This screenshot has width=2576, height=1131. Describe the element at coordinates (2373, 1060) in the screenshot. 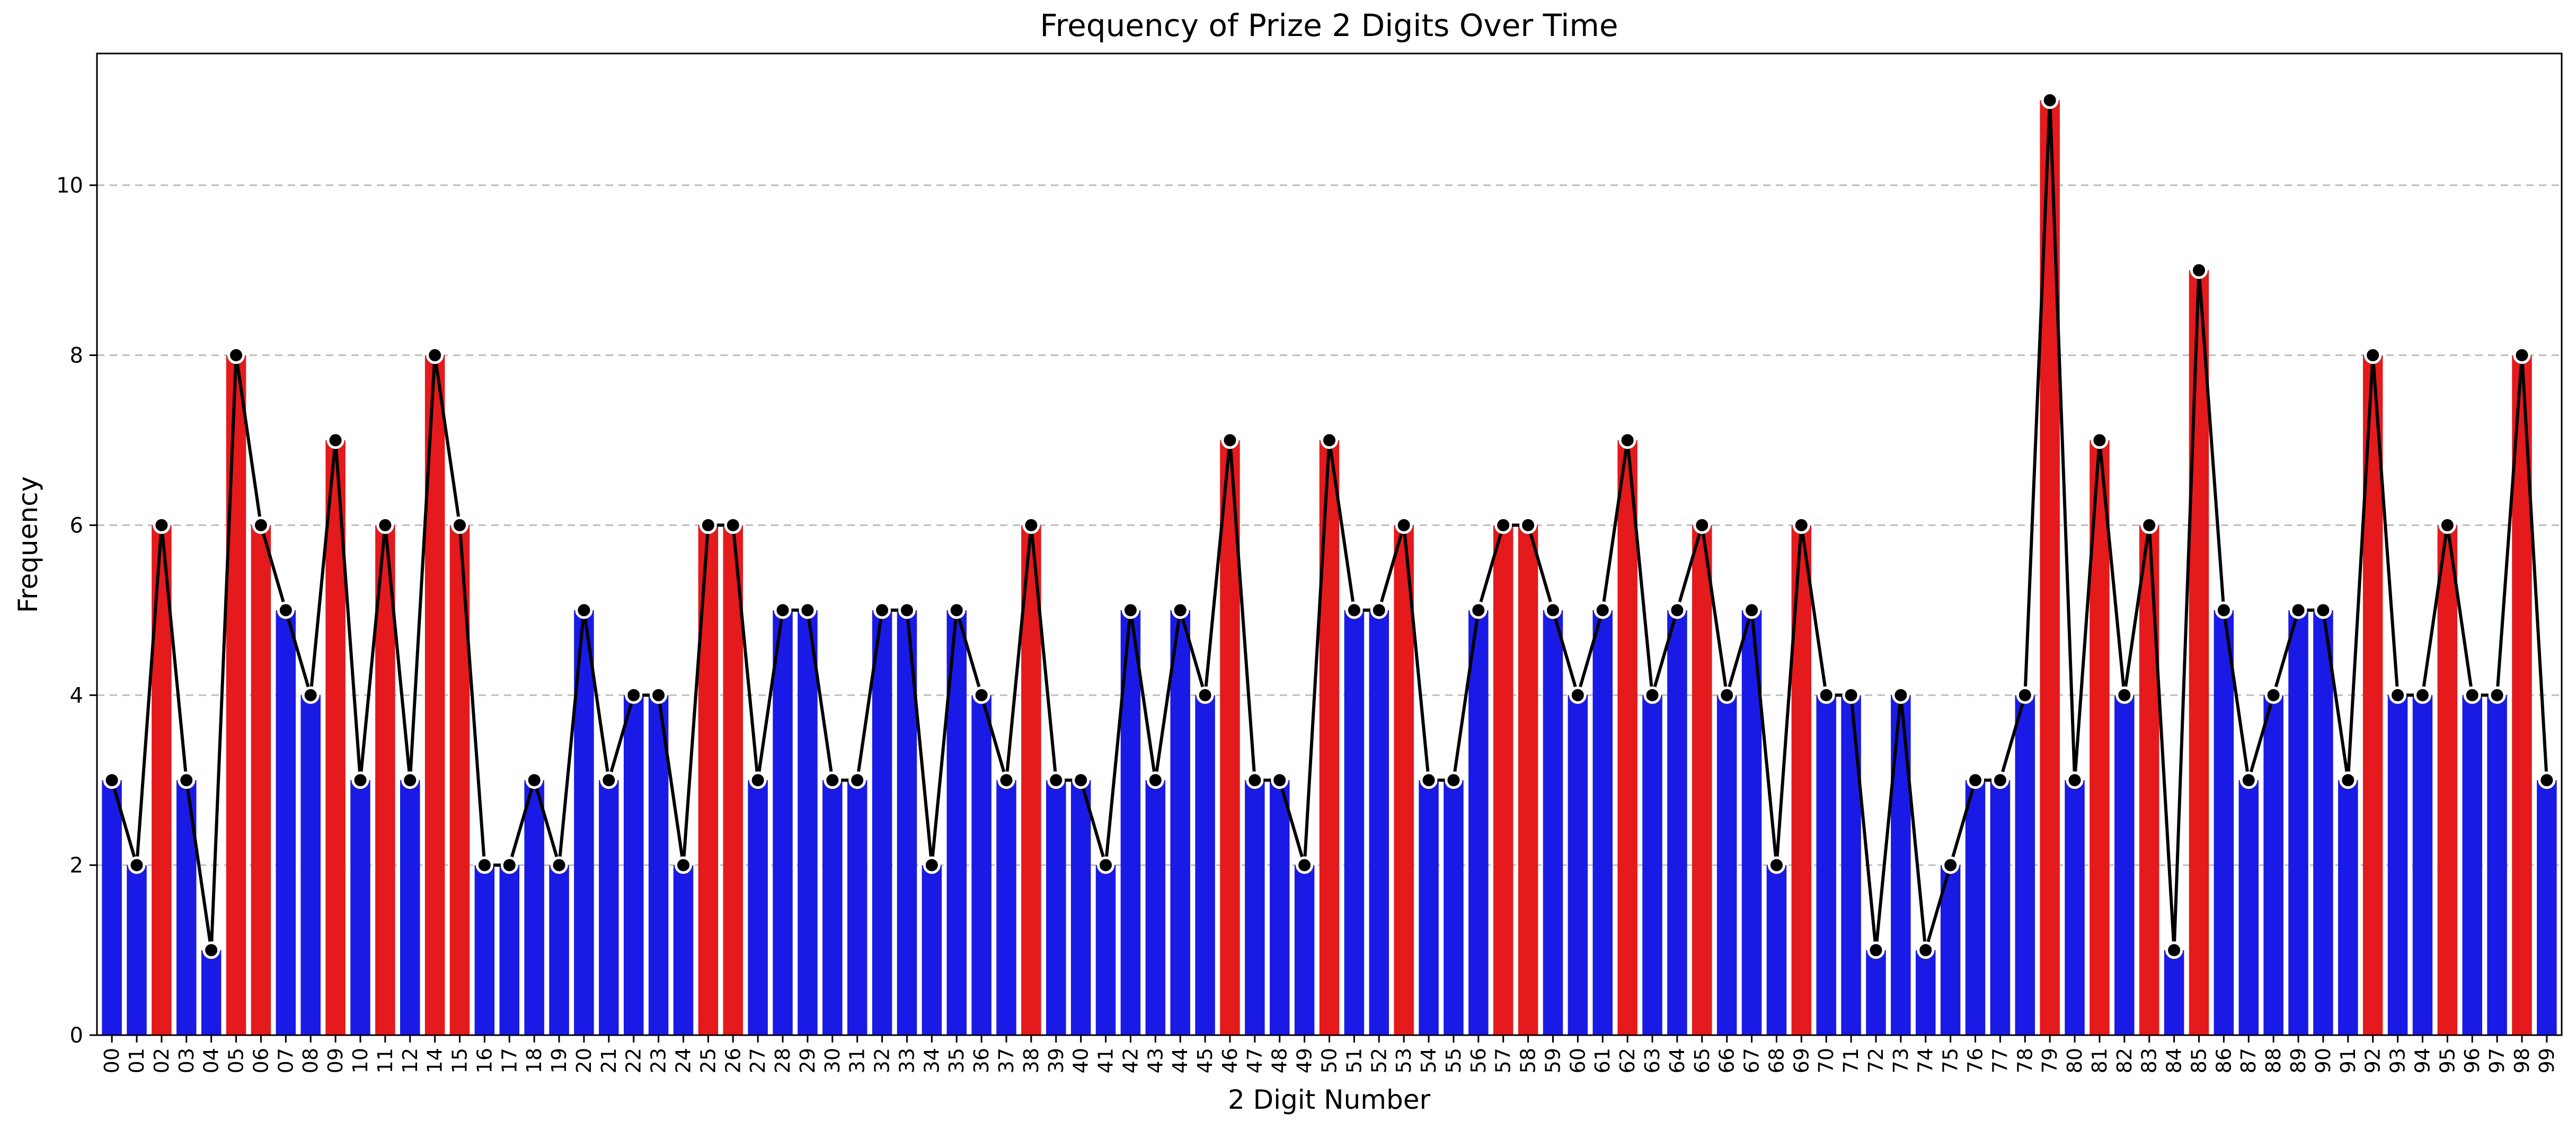

I see `x-tick-label: 92` at that location.